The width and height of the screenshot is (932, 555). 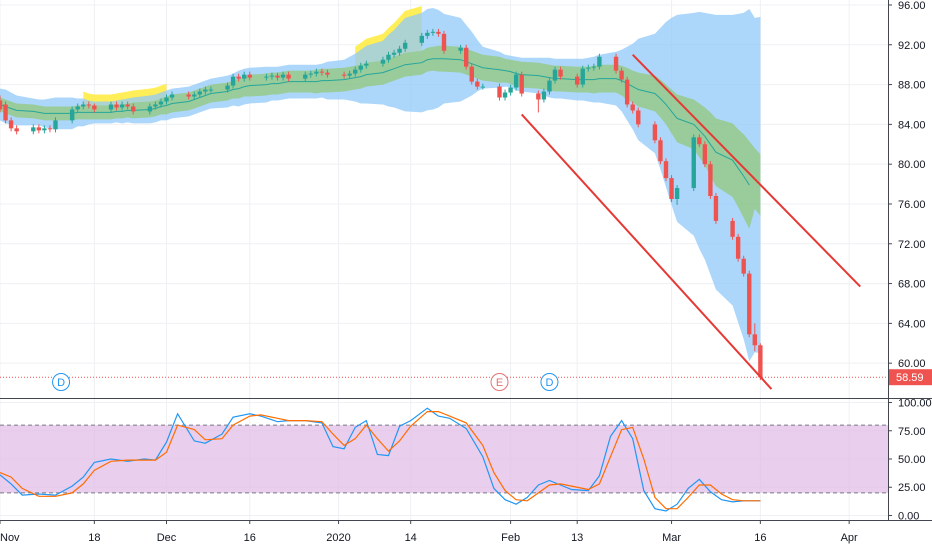 What do you see at coordinates (510, 538) in the screenshot?
I see `time-tick-label: Feb` at bounding box center [510, 538].